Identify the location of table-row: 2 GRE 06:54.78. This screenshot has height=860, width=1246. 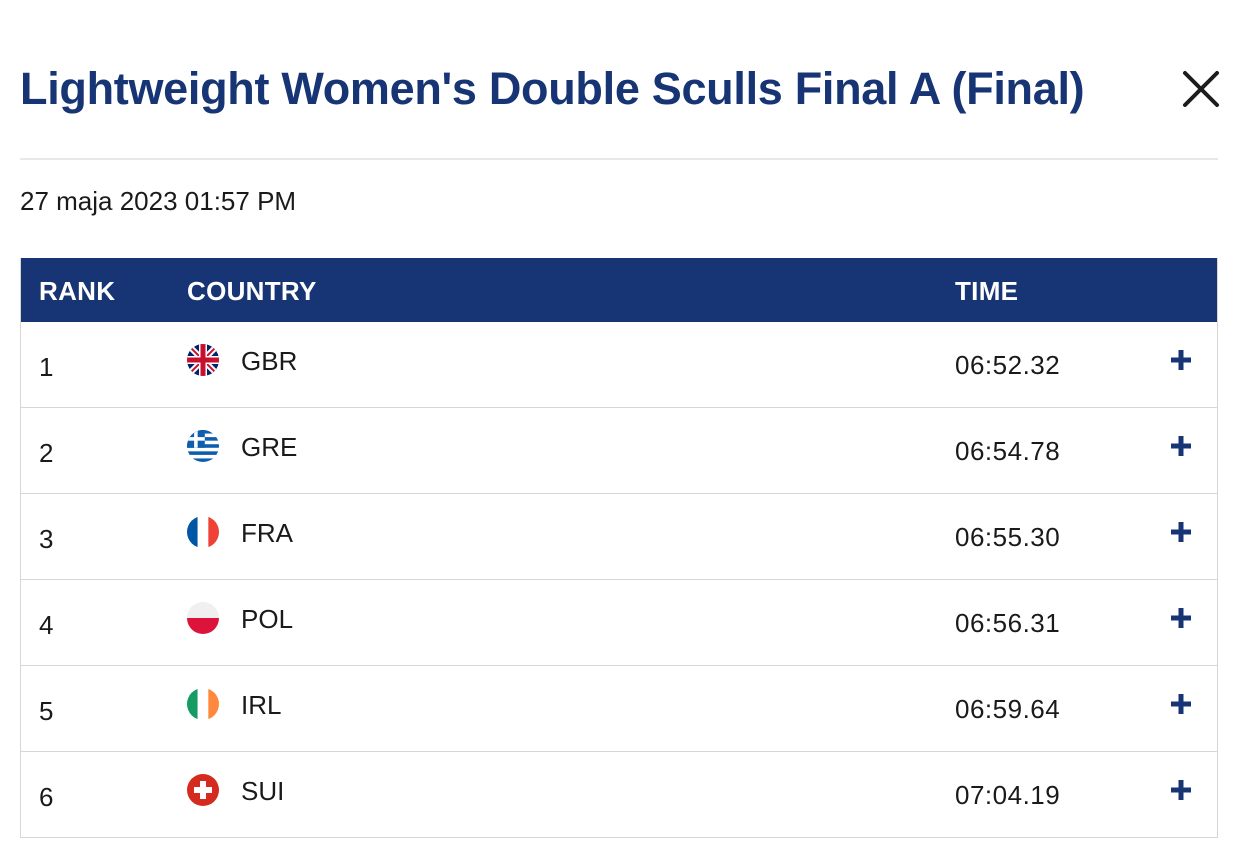
(619, 450).